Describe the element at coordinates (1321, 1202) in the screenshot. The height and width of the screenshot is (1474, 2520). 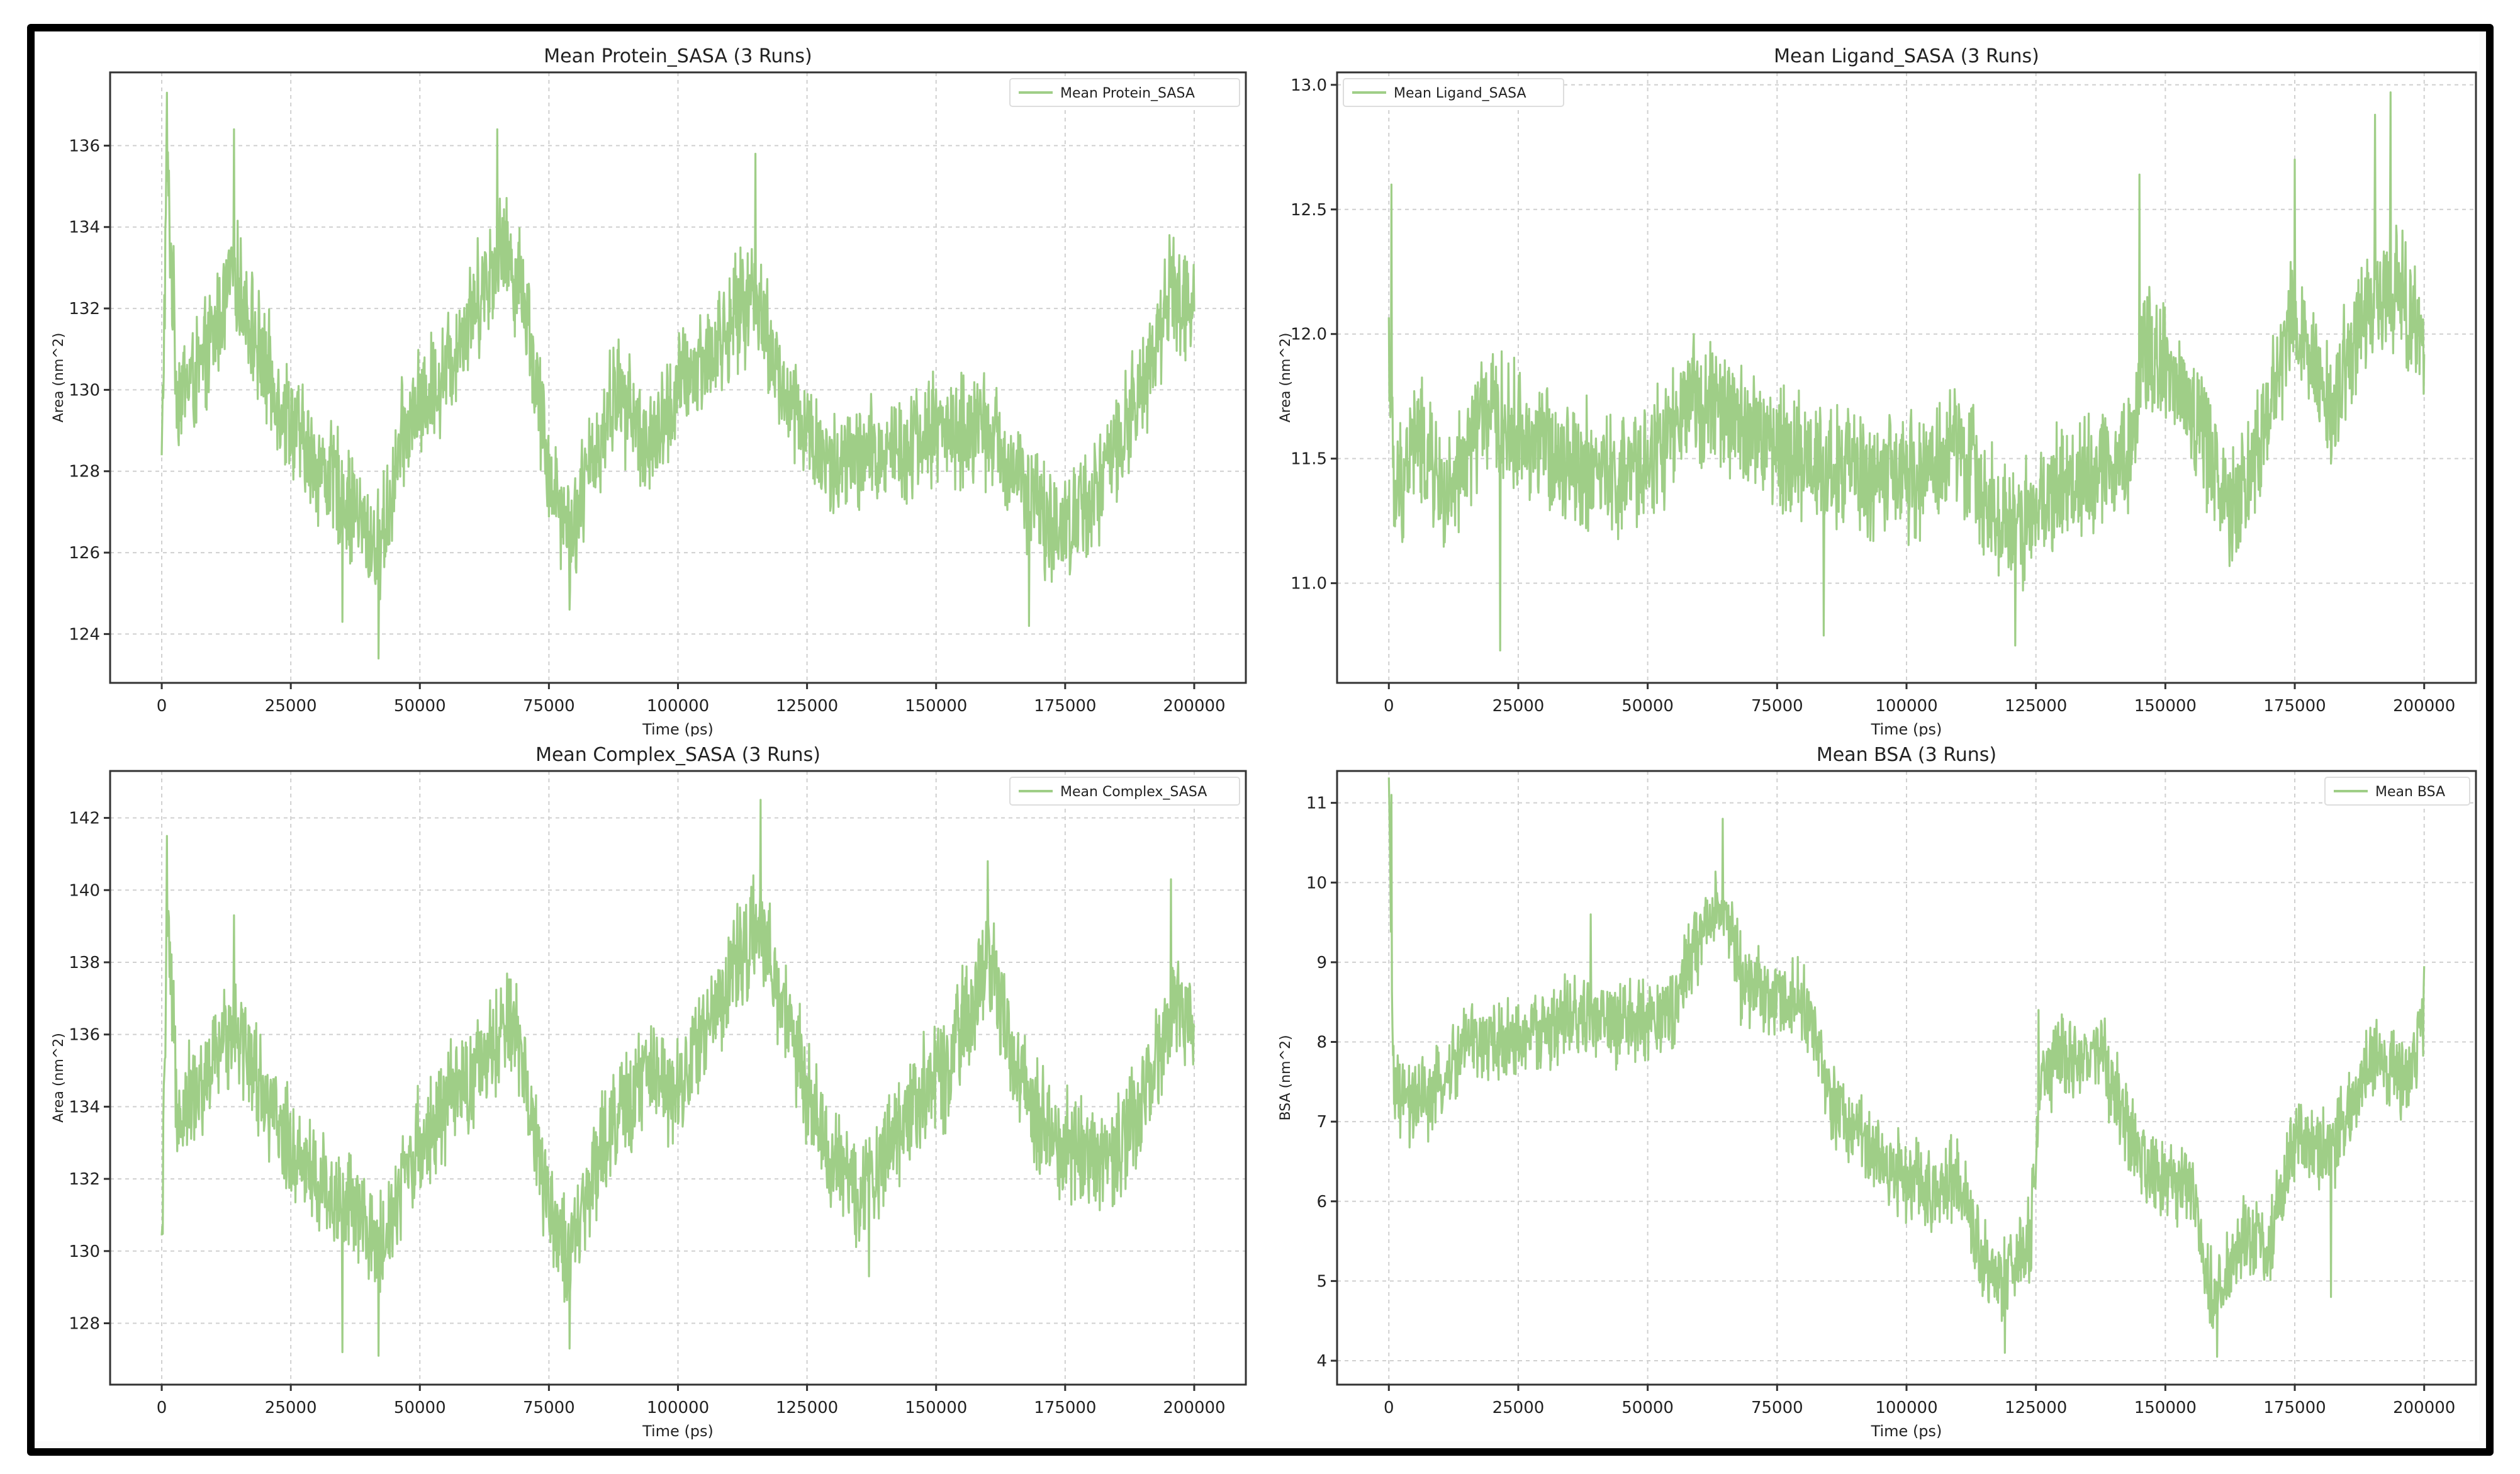
I see `y-tick-label: 6` at that location.